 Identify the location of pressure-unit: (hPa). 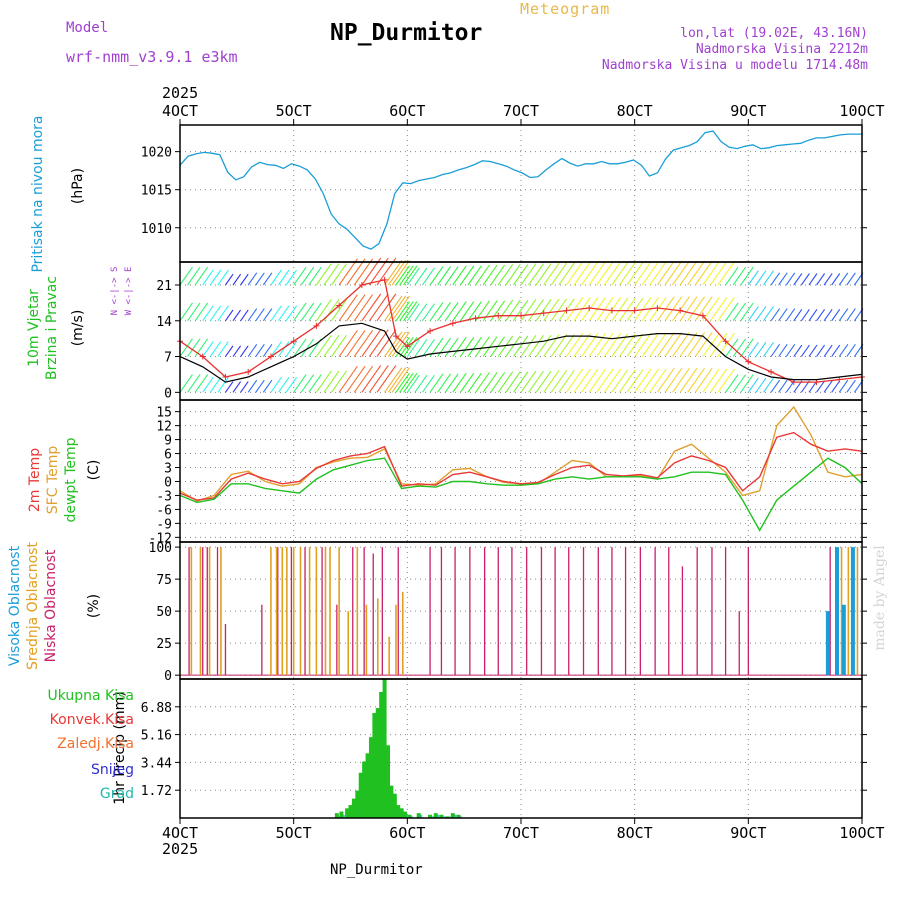
(78, 186).